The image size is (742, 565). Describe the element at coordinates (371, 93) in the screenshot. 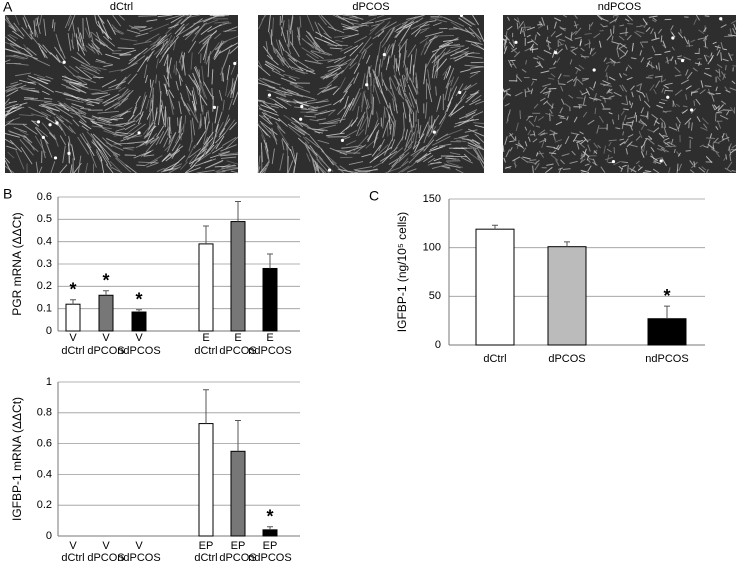

I see `micrograph` at that location.